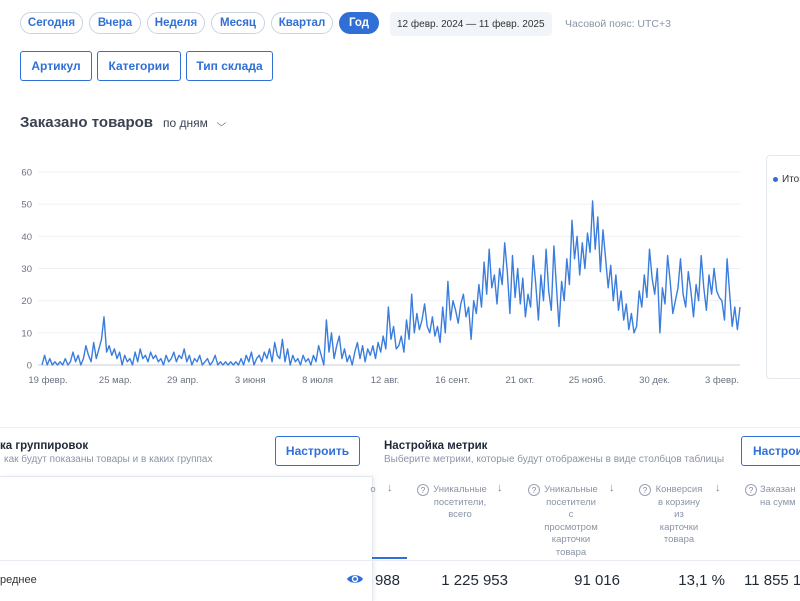 The image size is (800, 601). What do you see at coordinates (139, 66) in the screenshot?
I see `filter-categories-button: Категории` at bounding box center [139, 66].